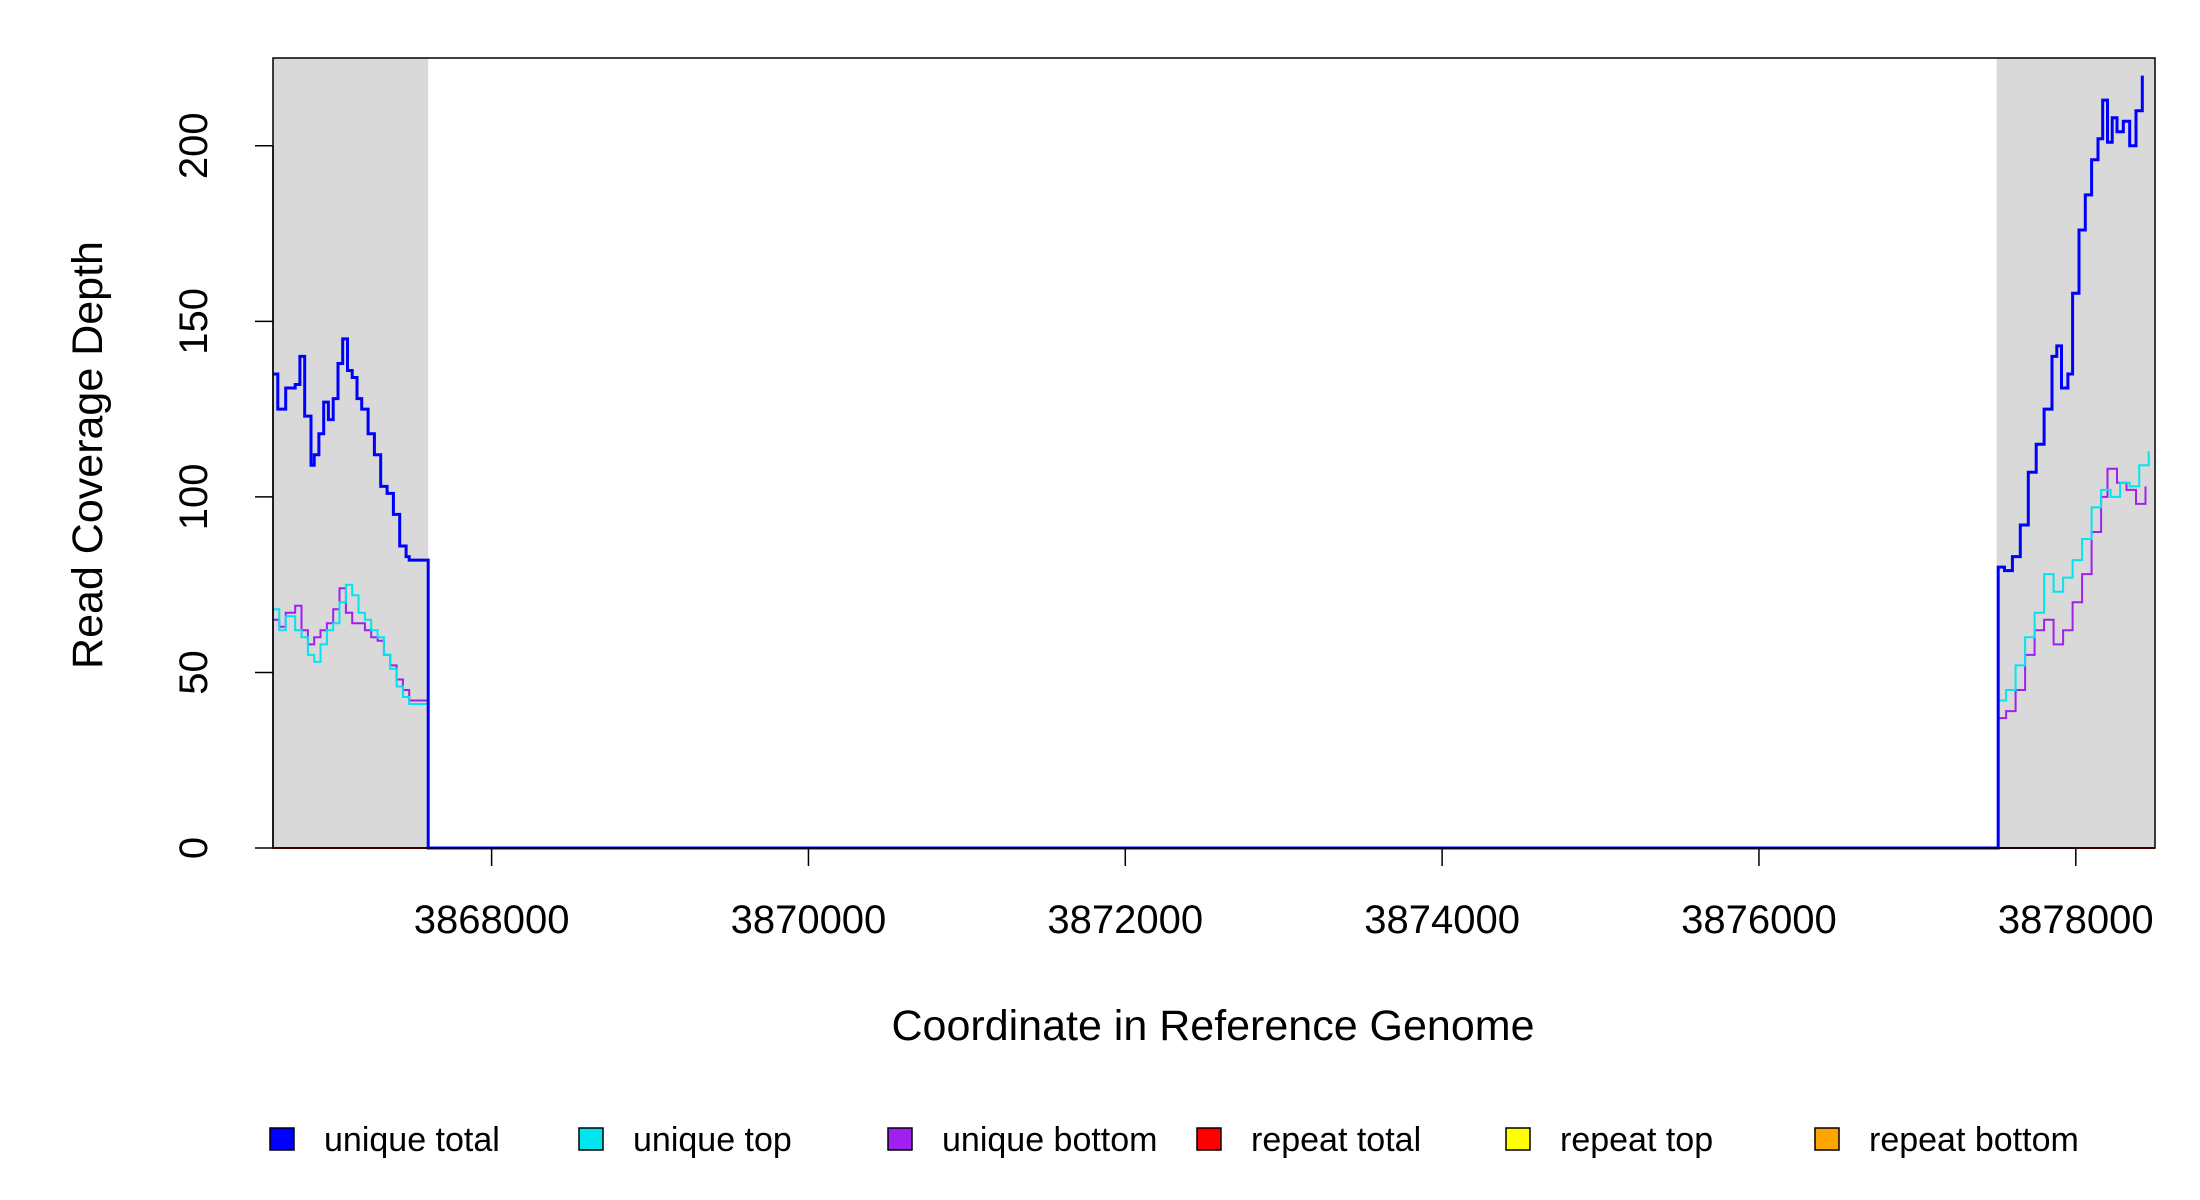  What do you see at coordinates (1050, 1140) in the screenshot?
I see `legend-label-unique-bottom: unique bottom` at bounding box center [1050, 1140].